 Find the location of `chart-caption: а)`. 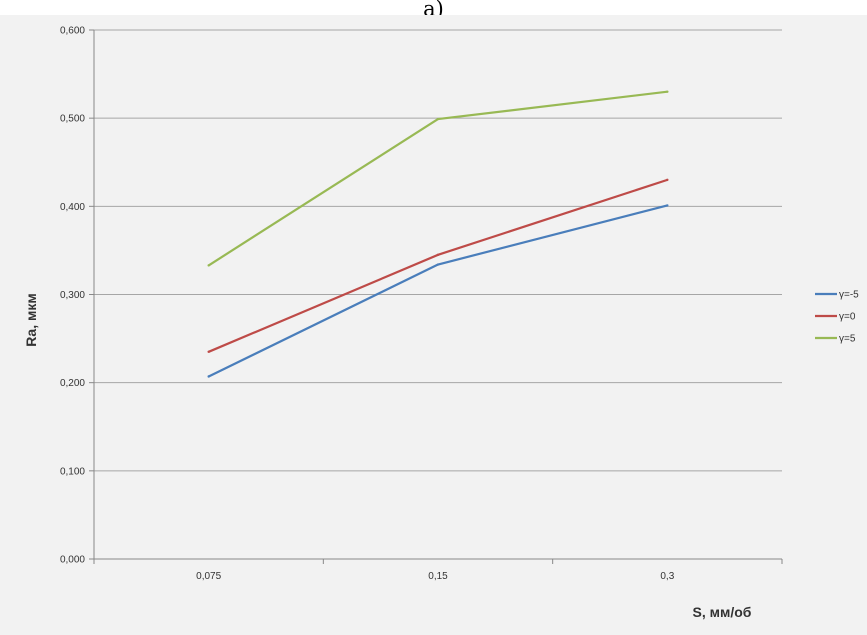

chart-caption: а) is located at coordinates (433, 7).